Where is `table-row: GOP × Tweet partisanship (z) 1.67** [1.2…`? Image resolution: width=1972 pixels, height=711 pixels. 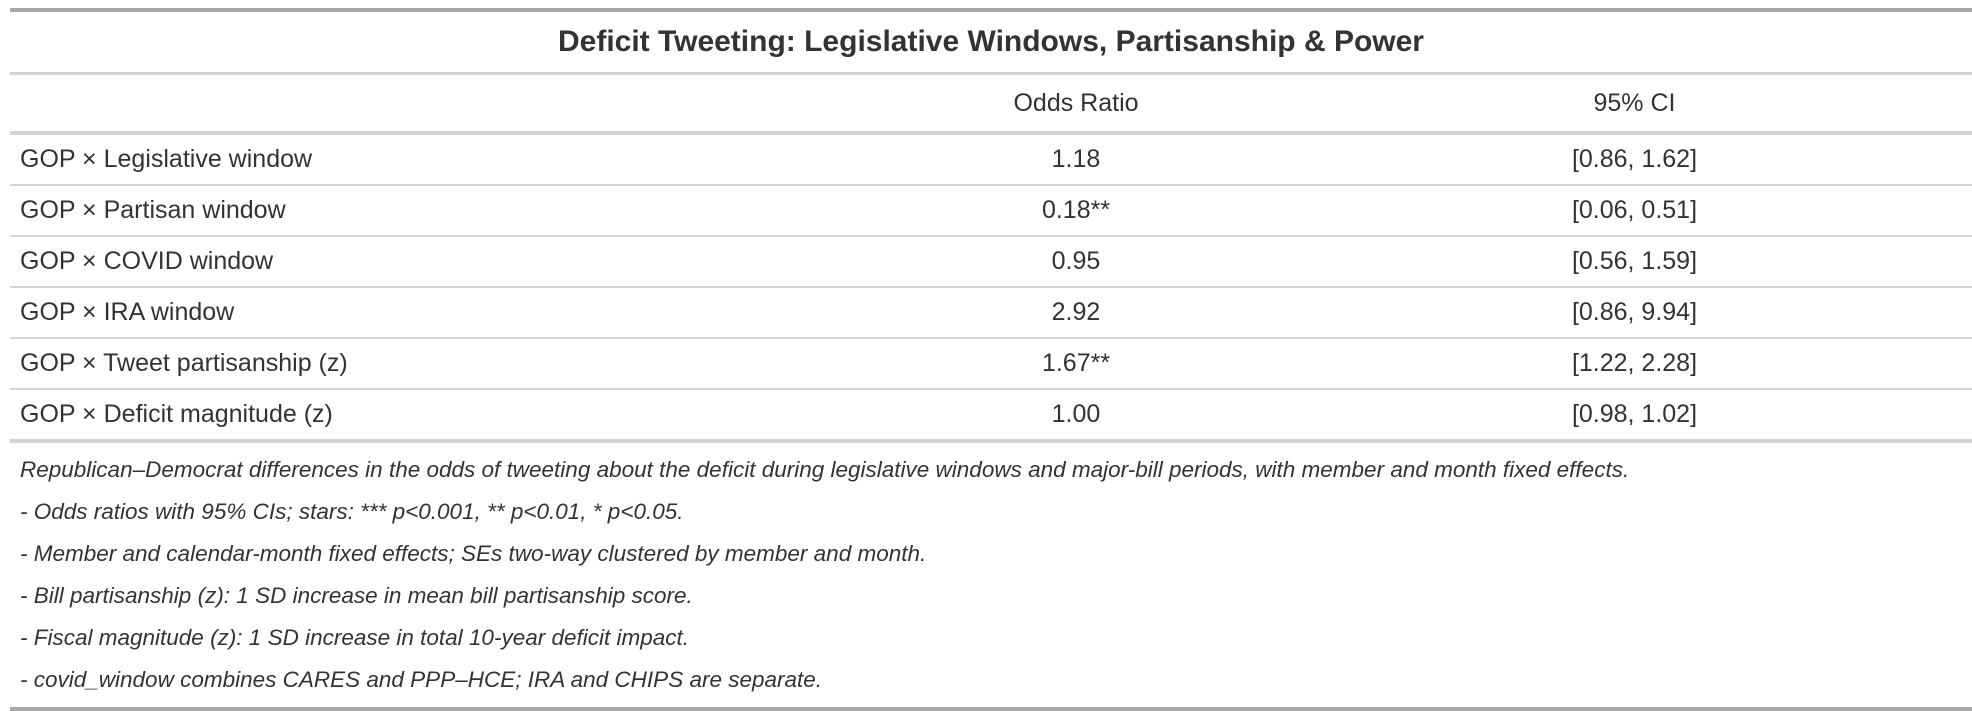 table-row: GOP × Tweet partisanship (z) 1.67** [1.2… is located at coordinates (991, 364).